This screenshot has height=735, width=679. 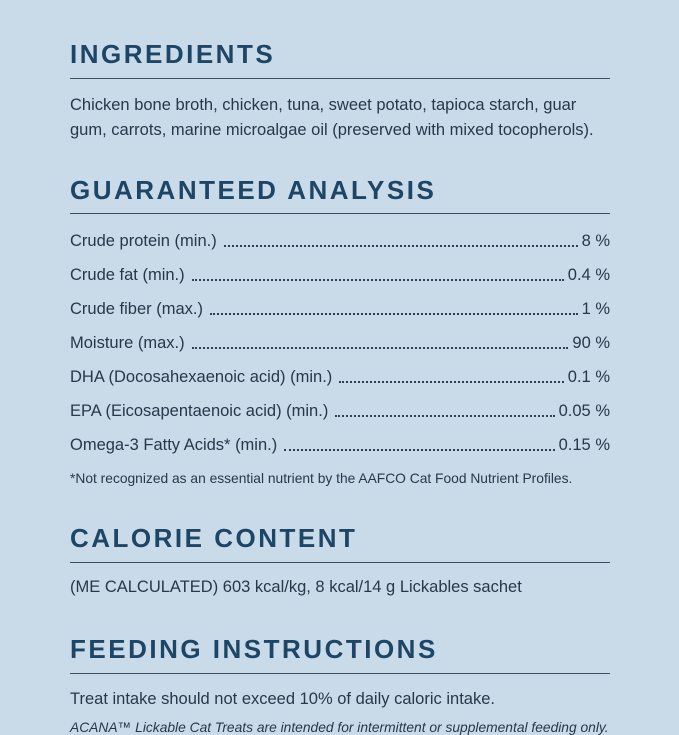 What do you see at coordinates (588, 376) in the screenshot?
I see `analysis-value: 0.1 %` at bounding box center [588, 376].